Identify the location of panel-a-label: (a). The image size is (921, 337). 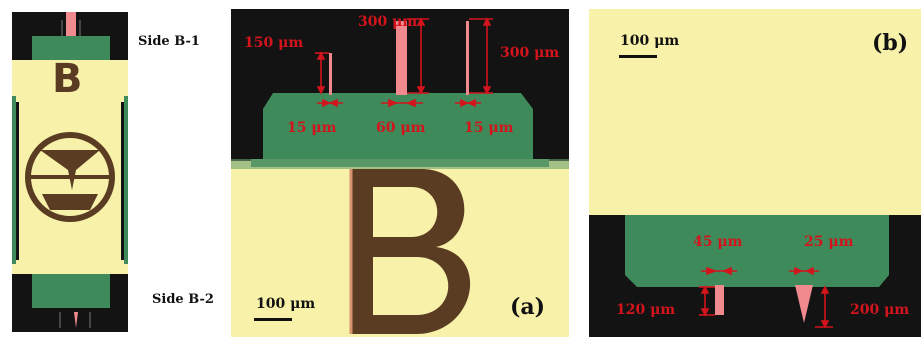
(528, 307).